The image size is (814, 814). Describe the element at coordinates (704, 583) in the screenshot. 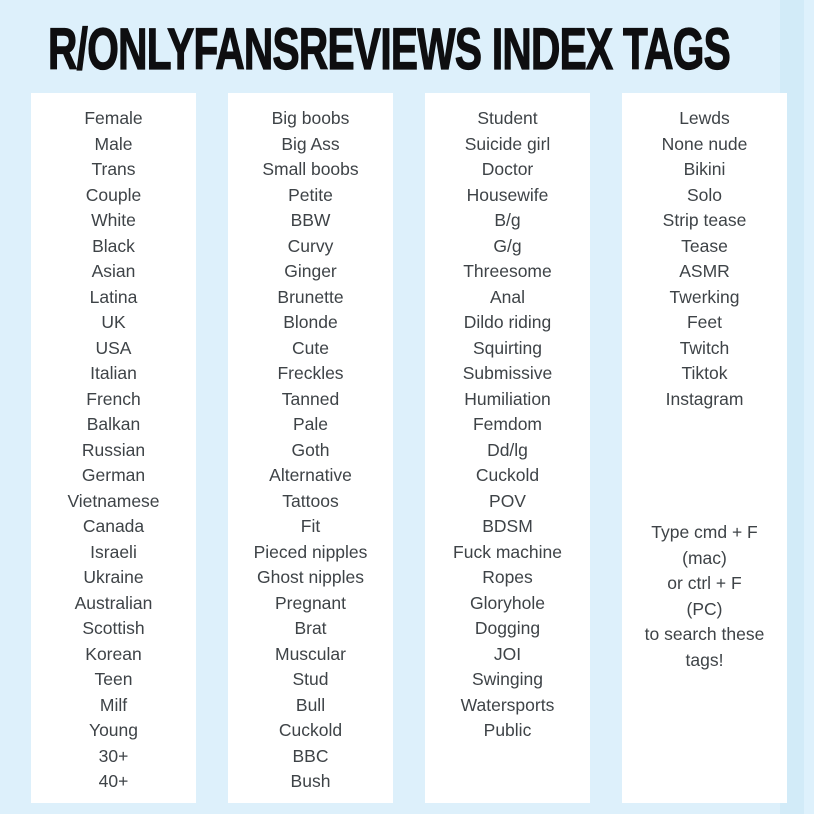

I see `search-hint-line: or ctrl + F` at that location.